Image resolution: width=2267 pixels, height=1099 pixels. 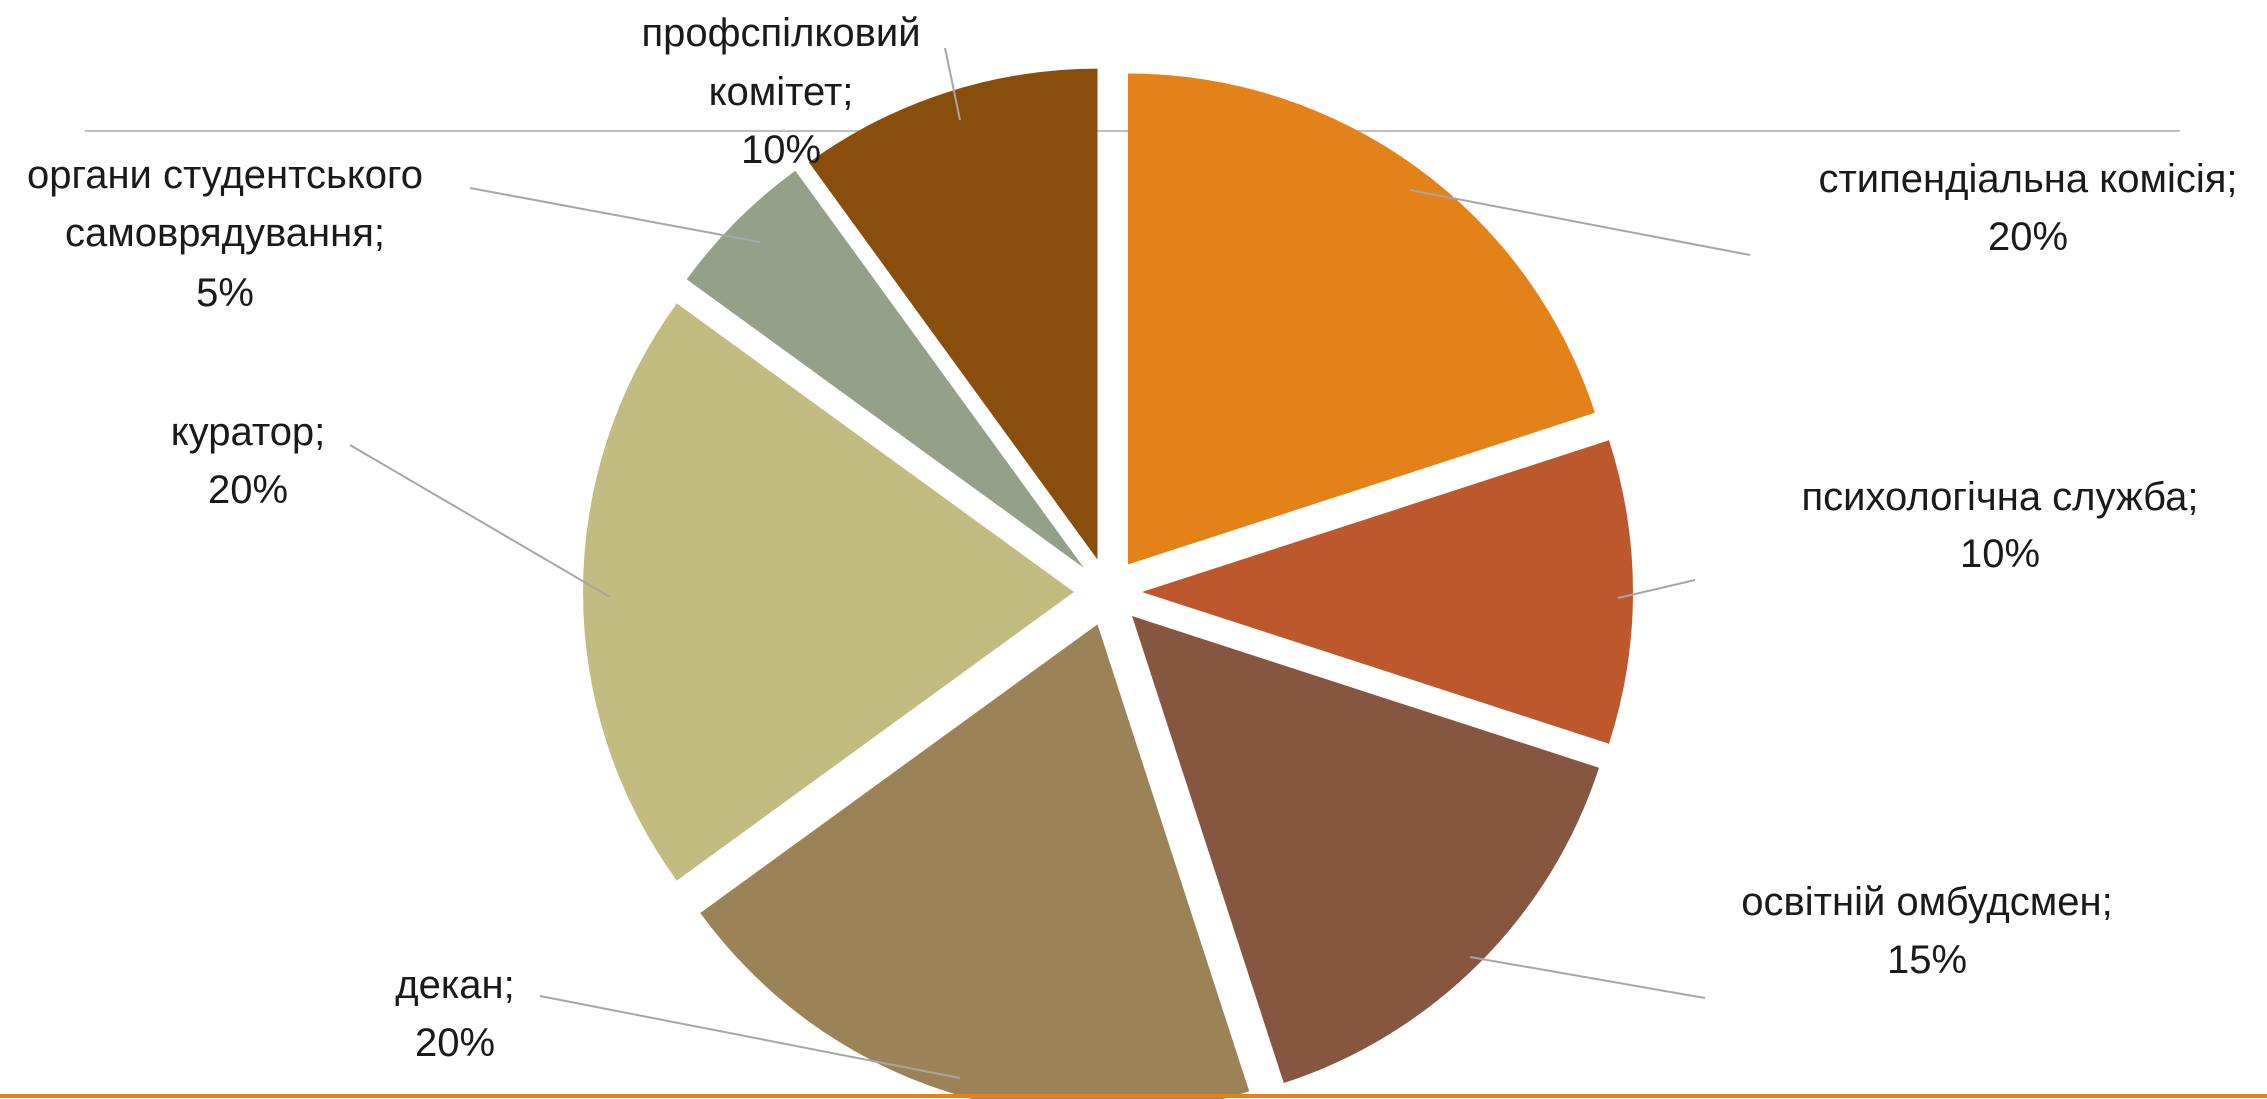 I want to click on slice-percent-label-1: 20%, so click(x=2028, y=237).